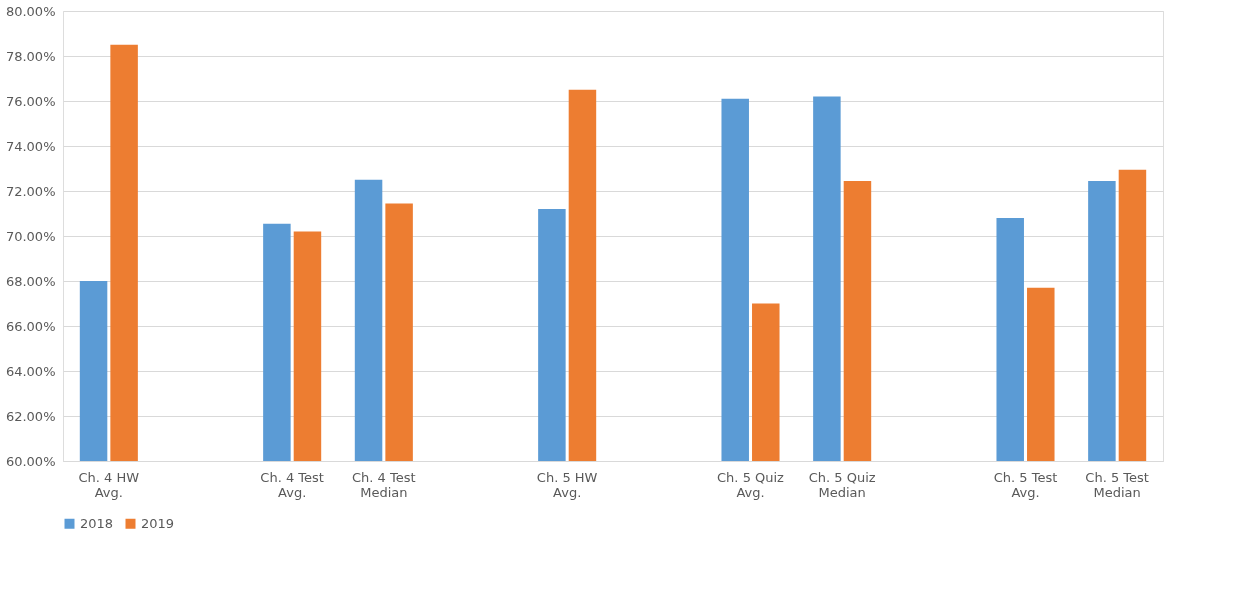 The width and height of the screenshot is (1248, 602). Describe the element at coordinates (1117, 484) in the screenshot. I see `x-tick-label: Ch. 5 Test Median` at that location.